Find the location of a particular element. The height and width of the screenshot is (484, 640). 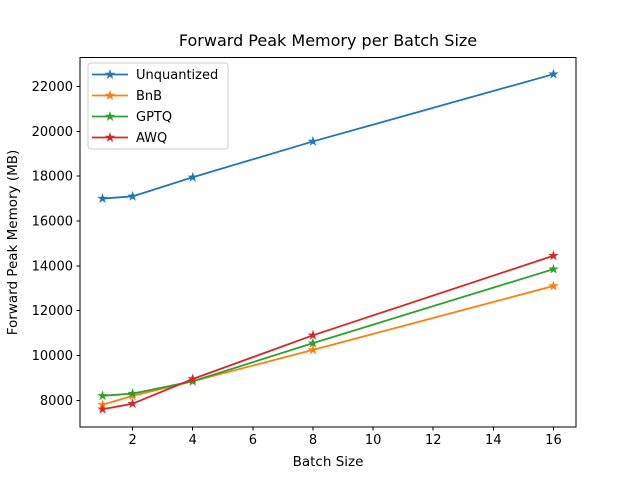

legend-label: Unquantized is located at coordinates (177, 75).